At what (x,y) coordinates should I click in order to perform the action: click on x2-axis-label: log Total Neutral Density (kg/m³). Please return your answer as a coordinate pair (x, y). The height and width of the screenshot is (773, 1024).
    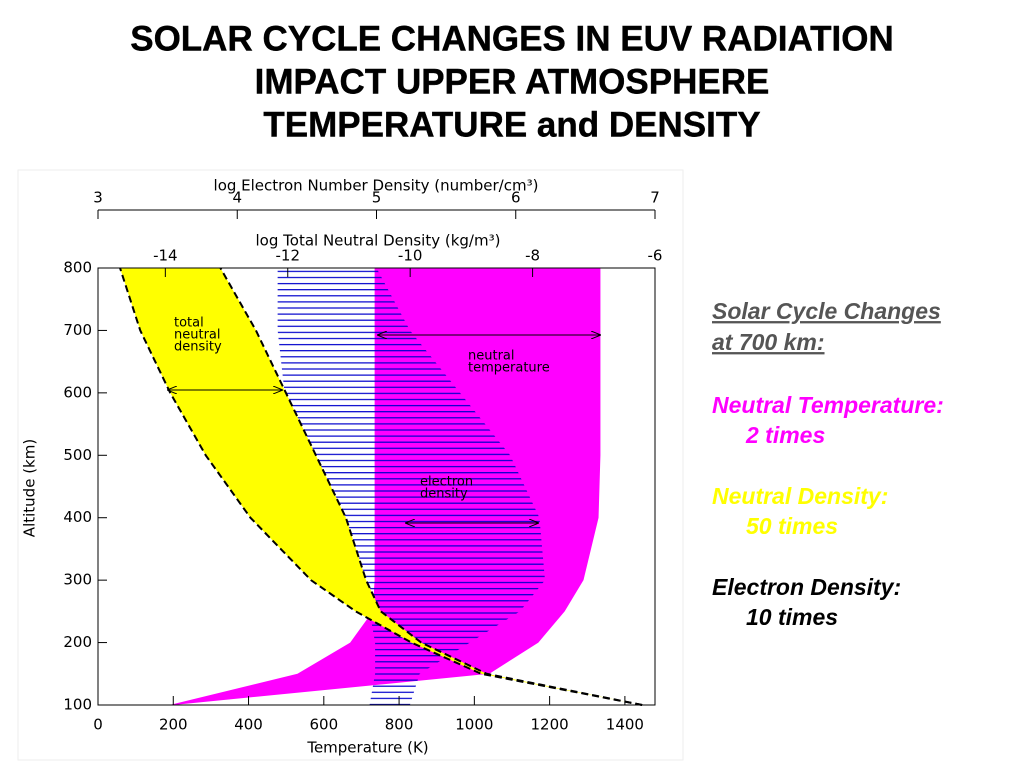
    Looking at the image, I should click on (378, 241).